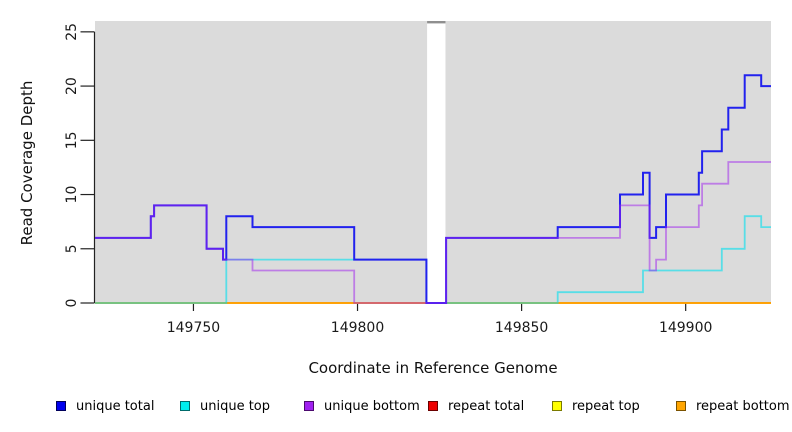 The image size is (792, 432). Describe the element at coordinates (486, 406) in the screenshot. I see `legend-label-repeat-total: repeat total` at that location.